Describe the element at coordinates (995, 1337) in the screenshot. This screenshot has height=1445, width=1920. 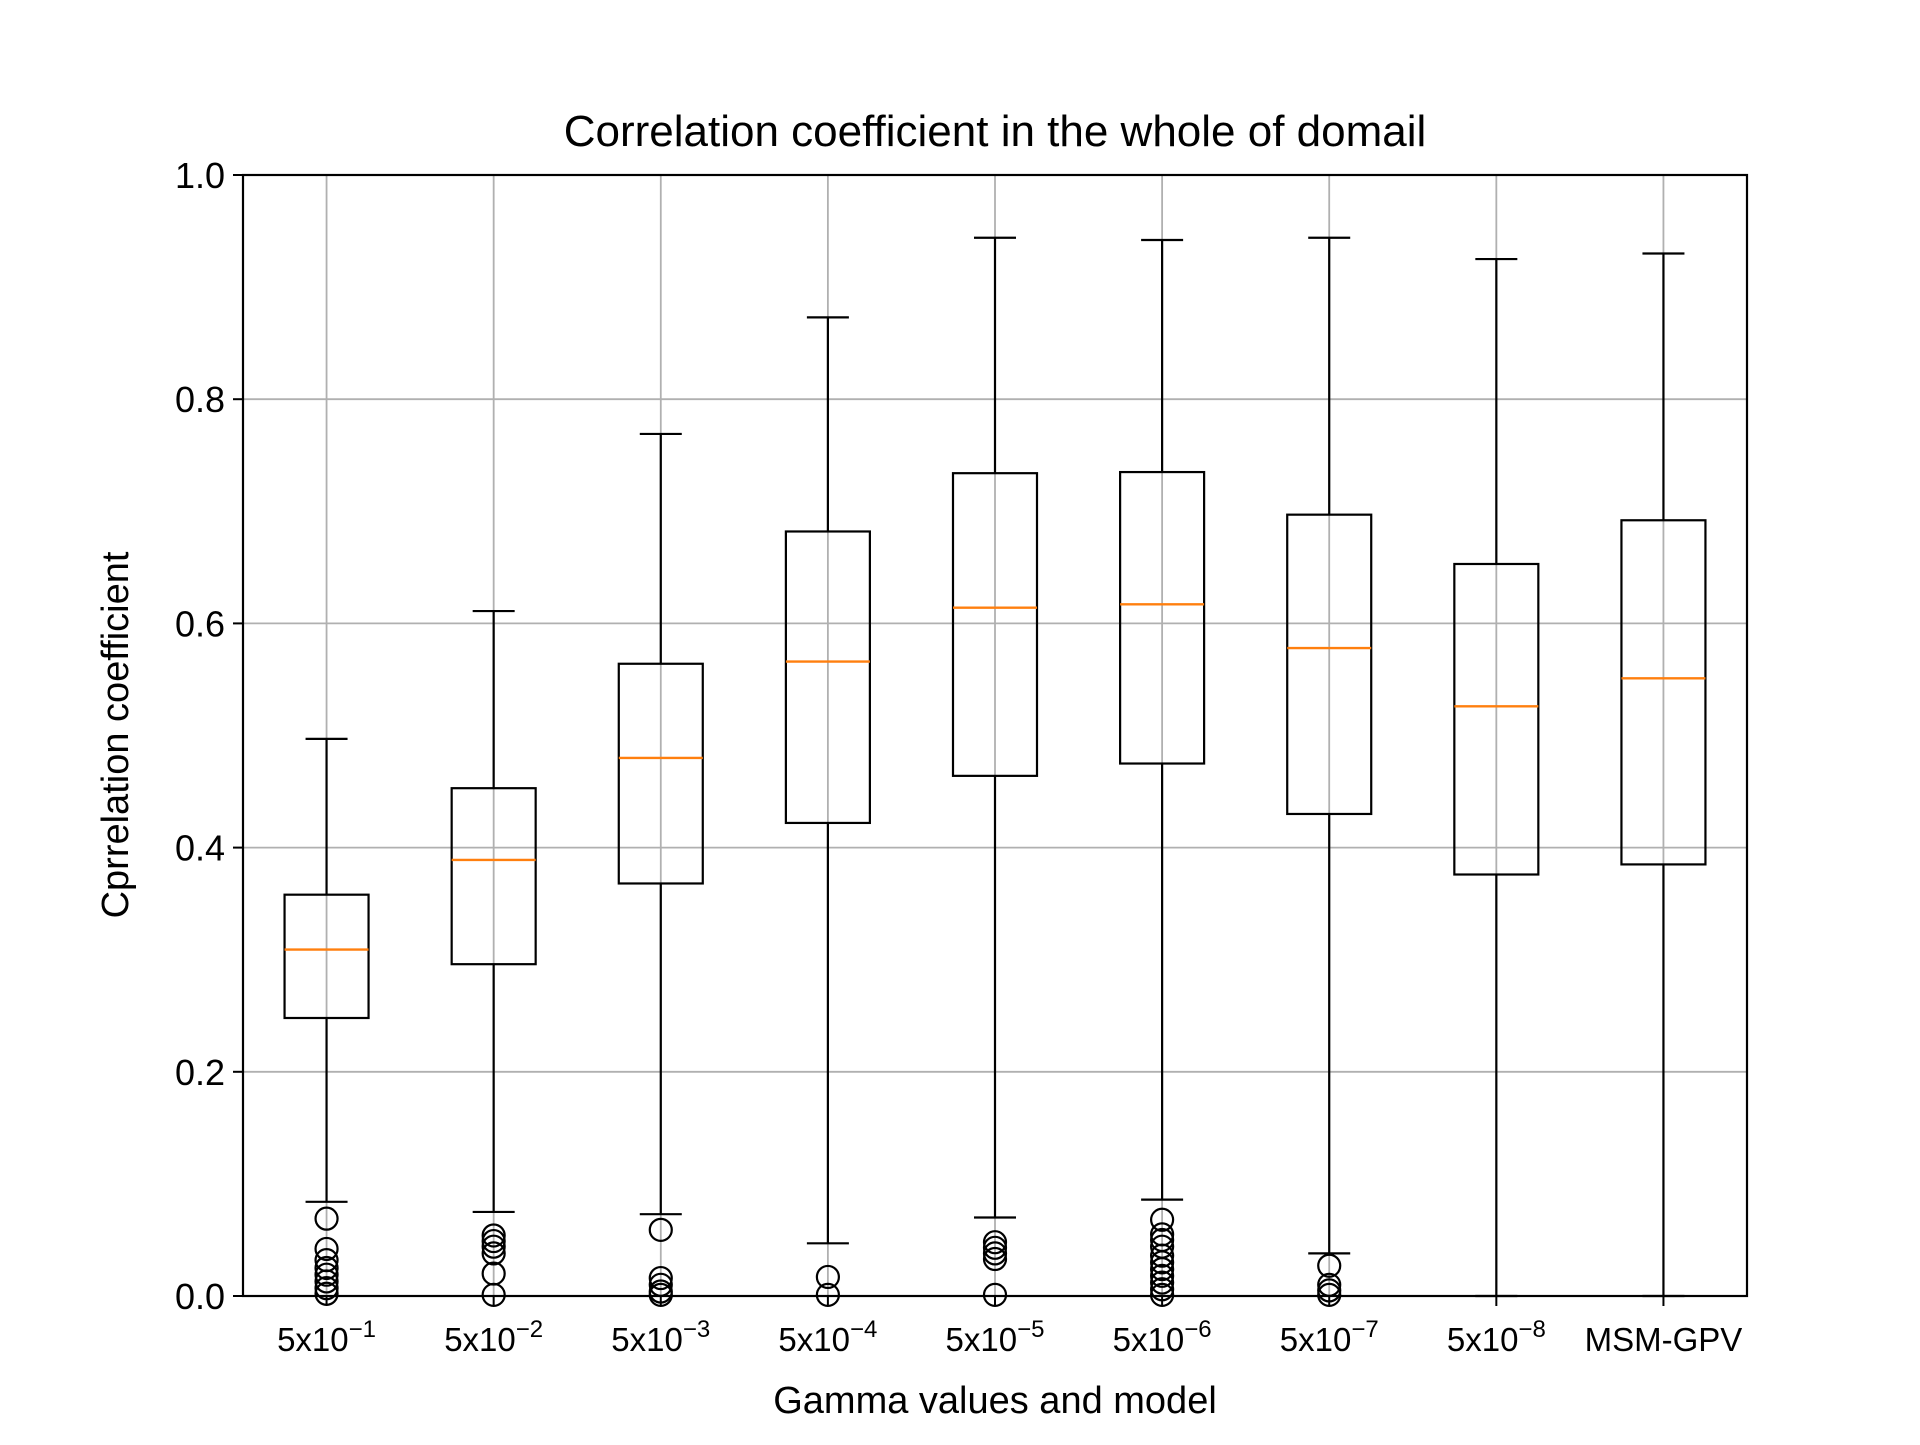
I see `x-tick-label: 5x10⁻⁵` at that location.